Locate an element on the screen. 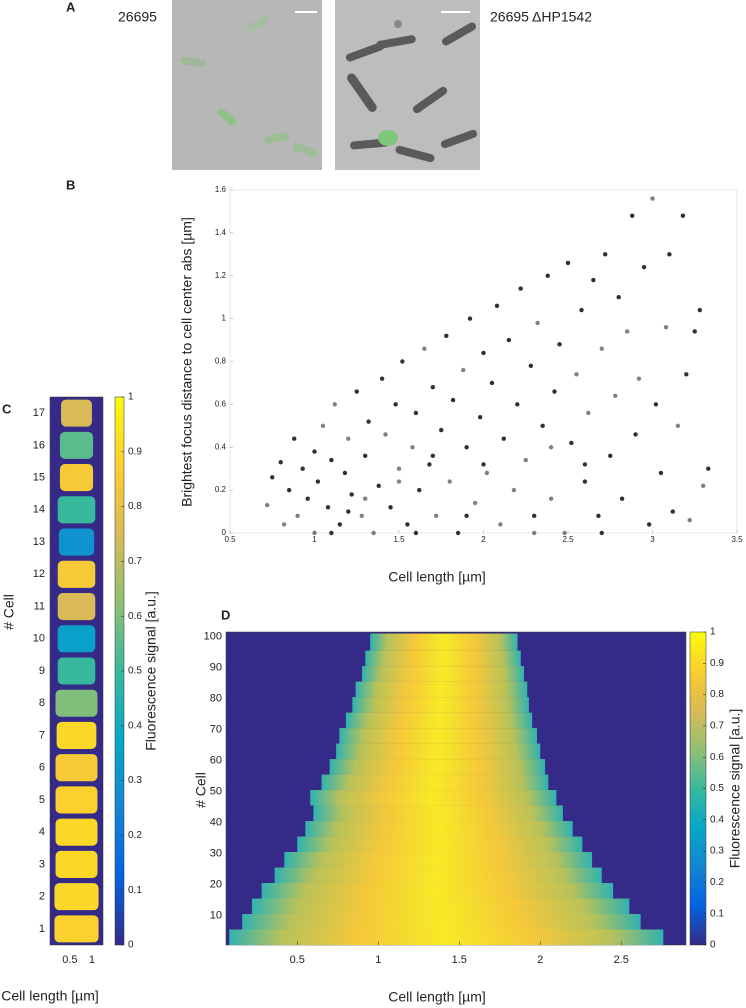  y-tick-label: 60 is located at coordinates (216, 761).